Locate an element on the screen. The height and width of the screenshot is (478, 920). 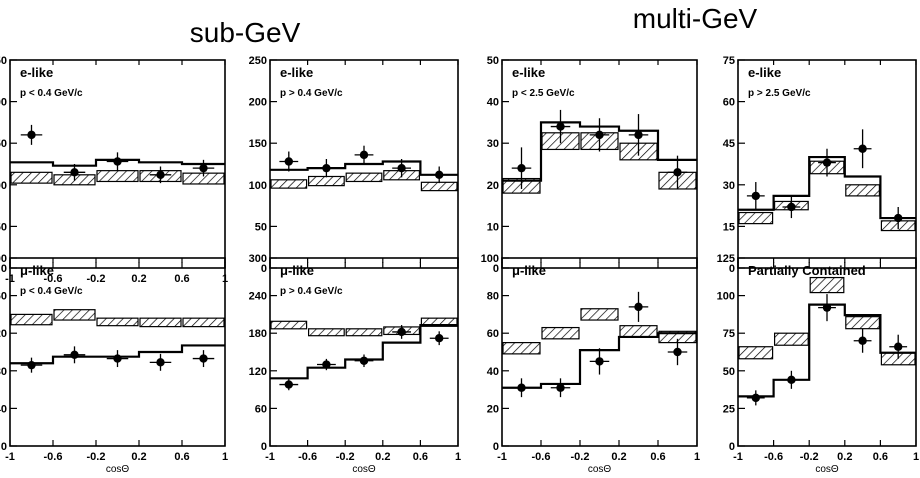
sub-gev-heading: sub-GeV is located at coordinates (245, 32).